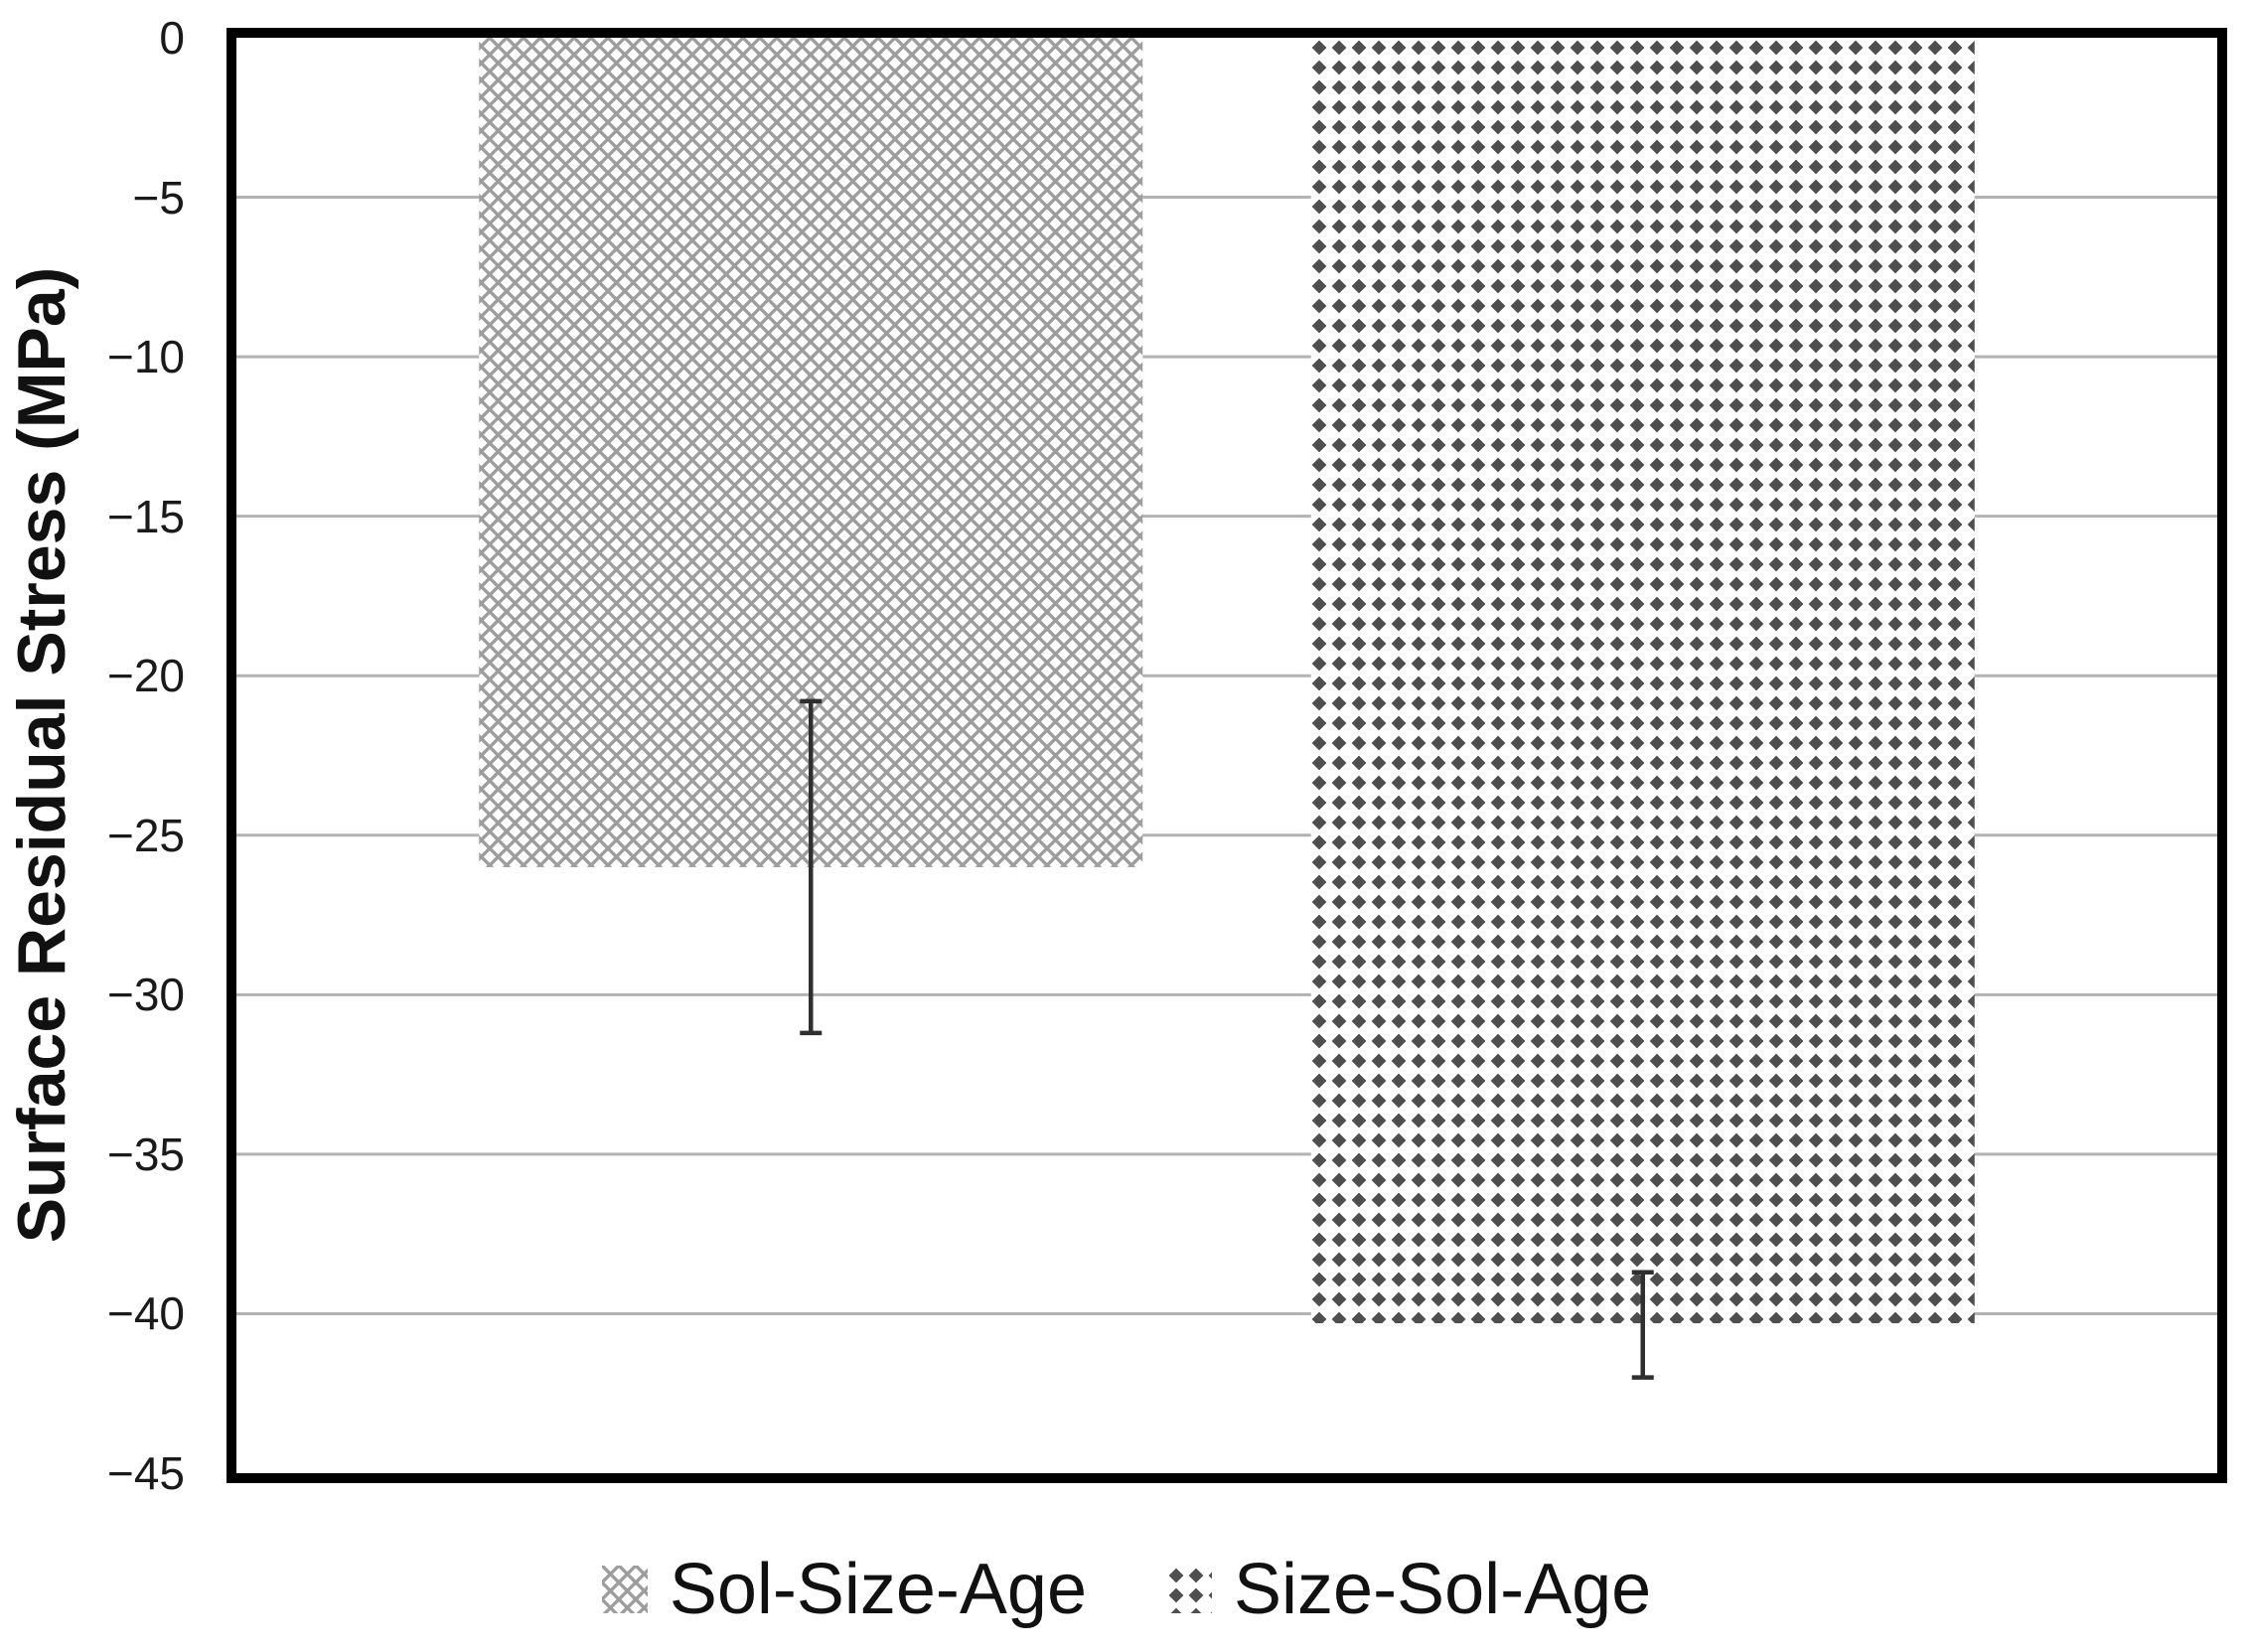 The height and width of the screenshot is (1652, 2253). Describe the element at coordinates (92, 826) in the screenshot. I see `y-axis-tick-labels: 0 −5 −10 −15 −20 −25 −30 −35 −40 −45` at that location.